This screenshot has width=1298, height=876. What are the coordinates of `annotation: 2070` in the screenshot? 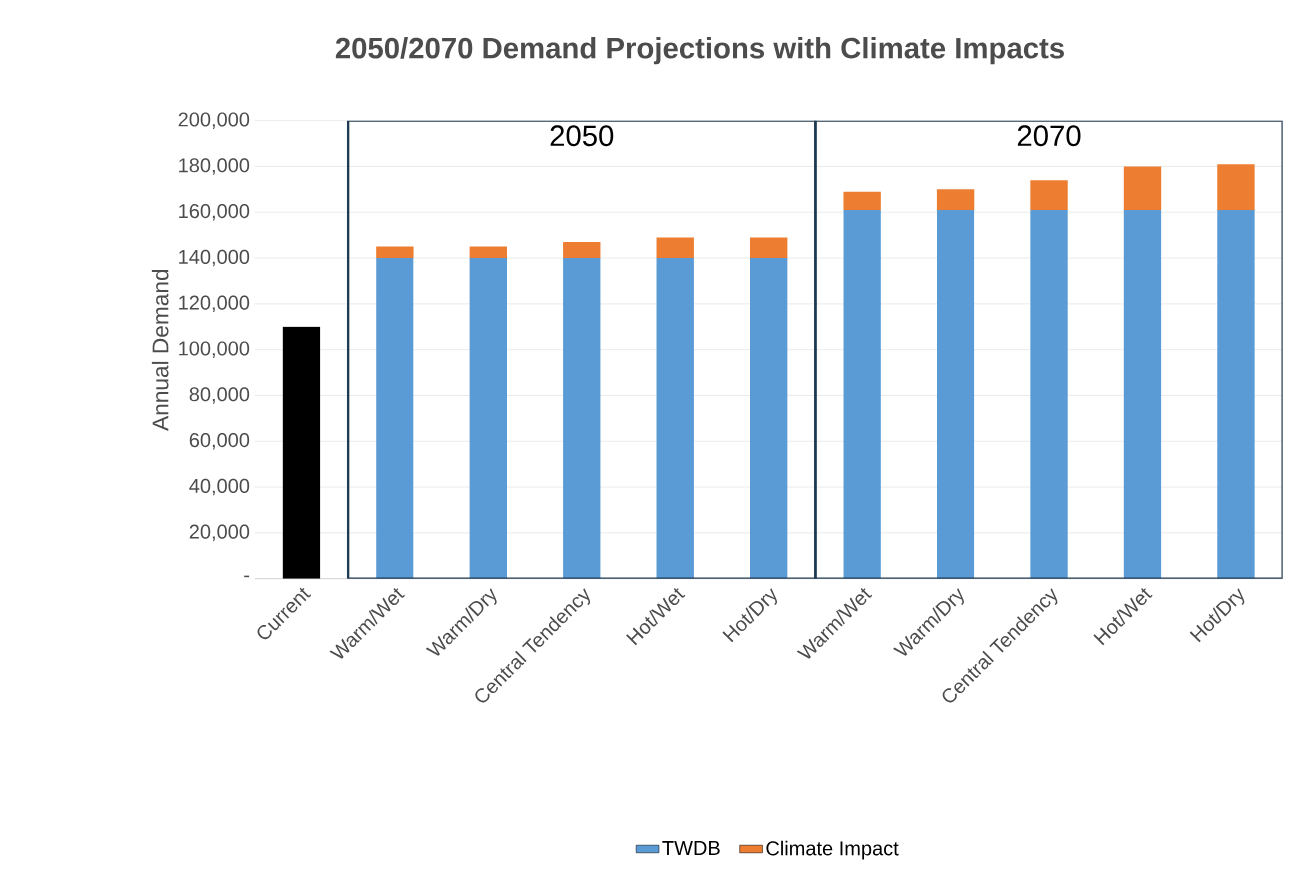 It's located at (1049, 136).